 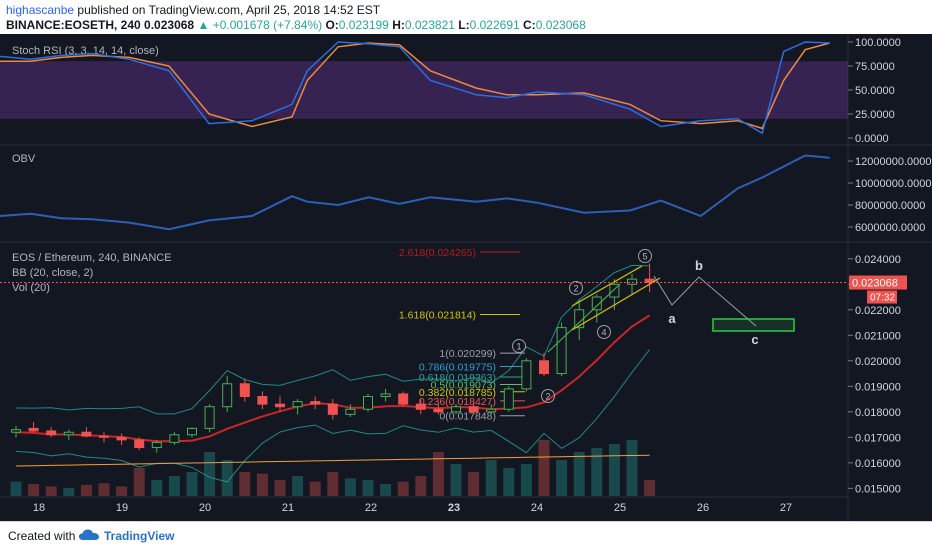 What do you see at coordinates (878, 438) in the screenshot?
I see `price-tick-label: 0.017000` at bounding box center [878, 438].